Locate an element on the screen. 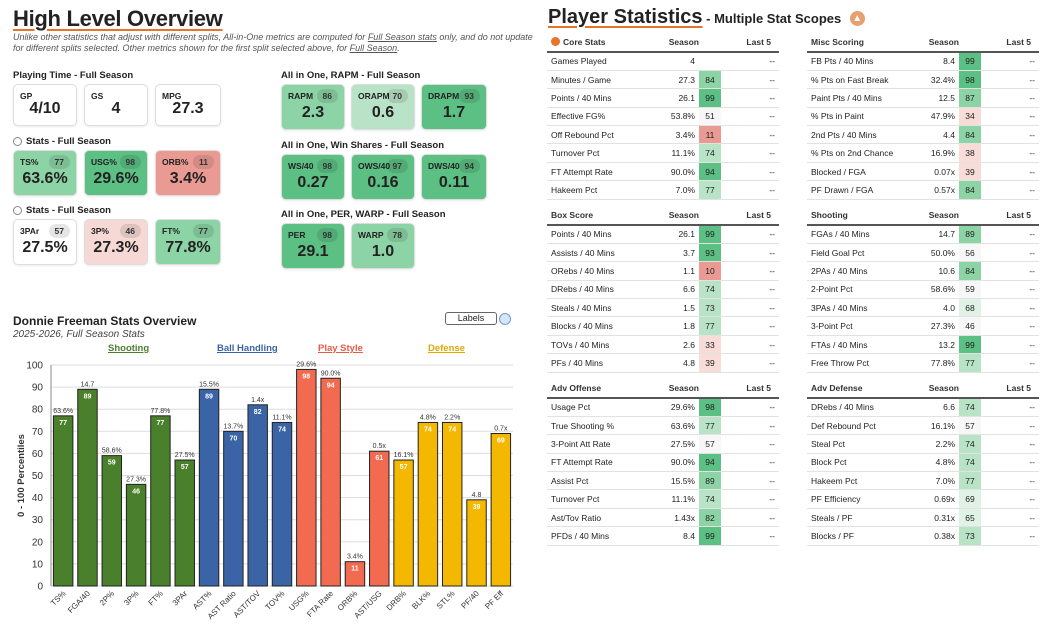 The image size is (1056, 624). bar-percentile-label: 77 is located at coordinates (63, 423).